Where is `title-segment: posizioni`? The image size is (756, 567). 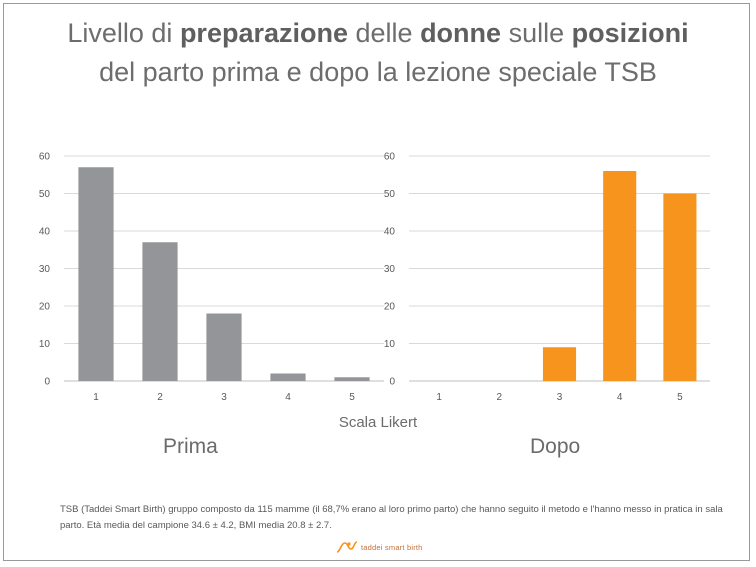
title-segment: posizioni is located at coordinates (630, 33).